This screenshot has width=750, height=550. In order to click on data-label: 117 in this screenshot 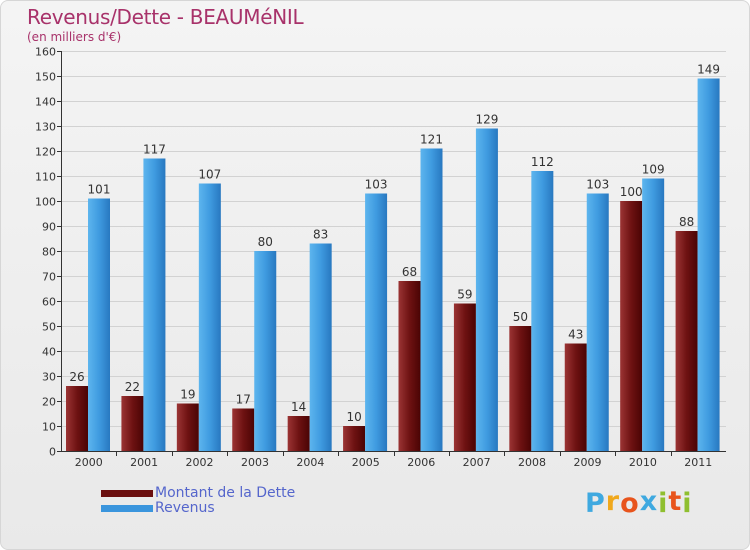, I will do `click(154, 150)`.